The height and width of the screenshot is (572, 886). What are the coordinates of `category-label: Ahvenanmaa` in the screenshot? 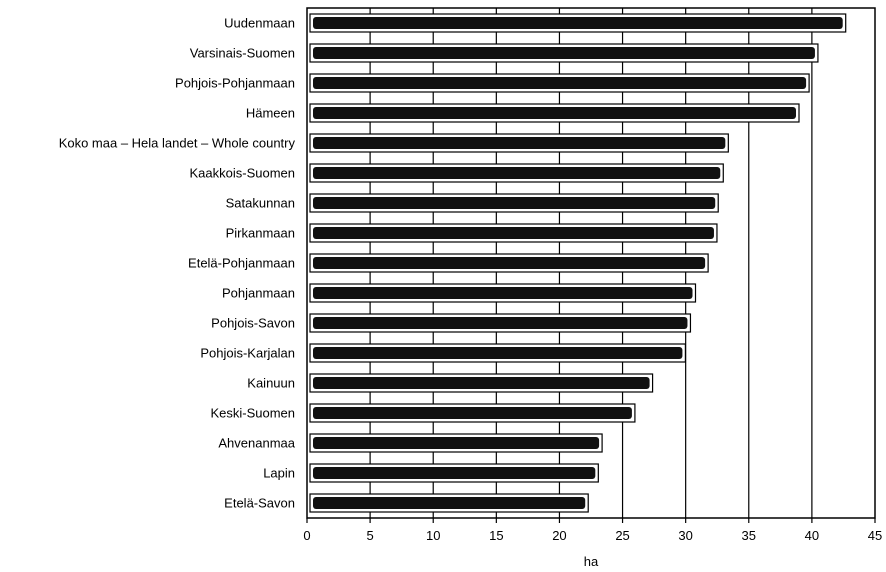 It's located at (256, 443).